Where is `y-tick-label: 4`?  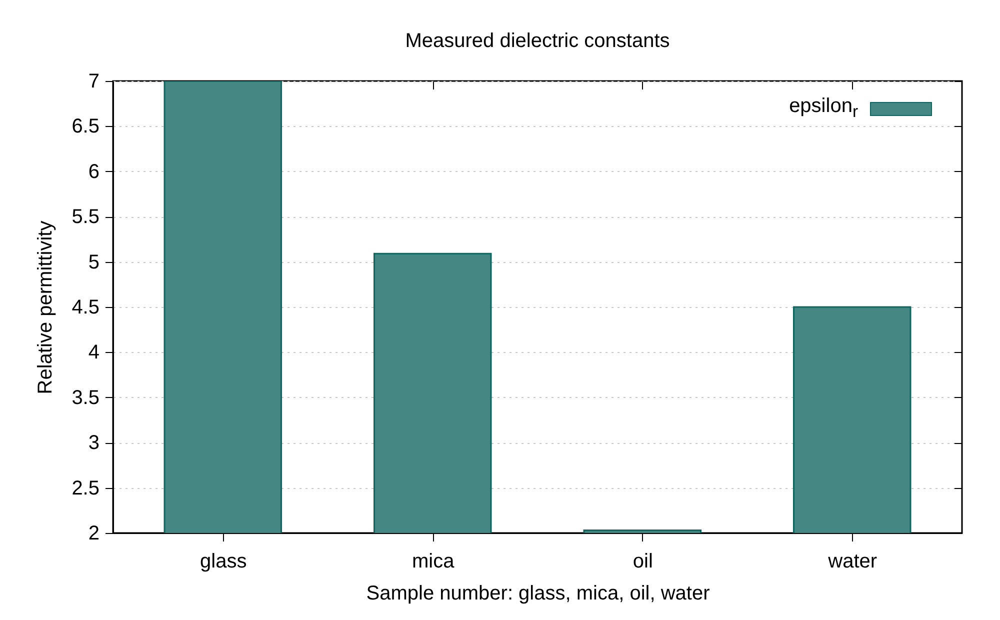 y-tick-label: 4 is located at coordinates (94, 353).